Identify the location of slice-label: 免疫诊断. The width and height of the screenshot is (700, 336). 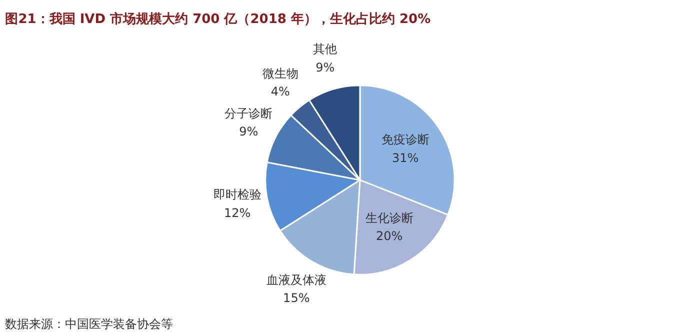
(405, 139).